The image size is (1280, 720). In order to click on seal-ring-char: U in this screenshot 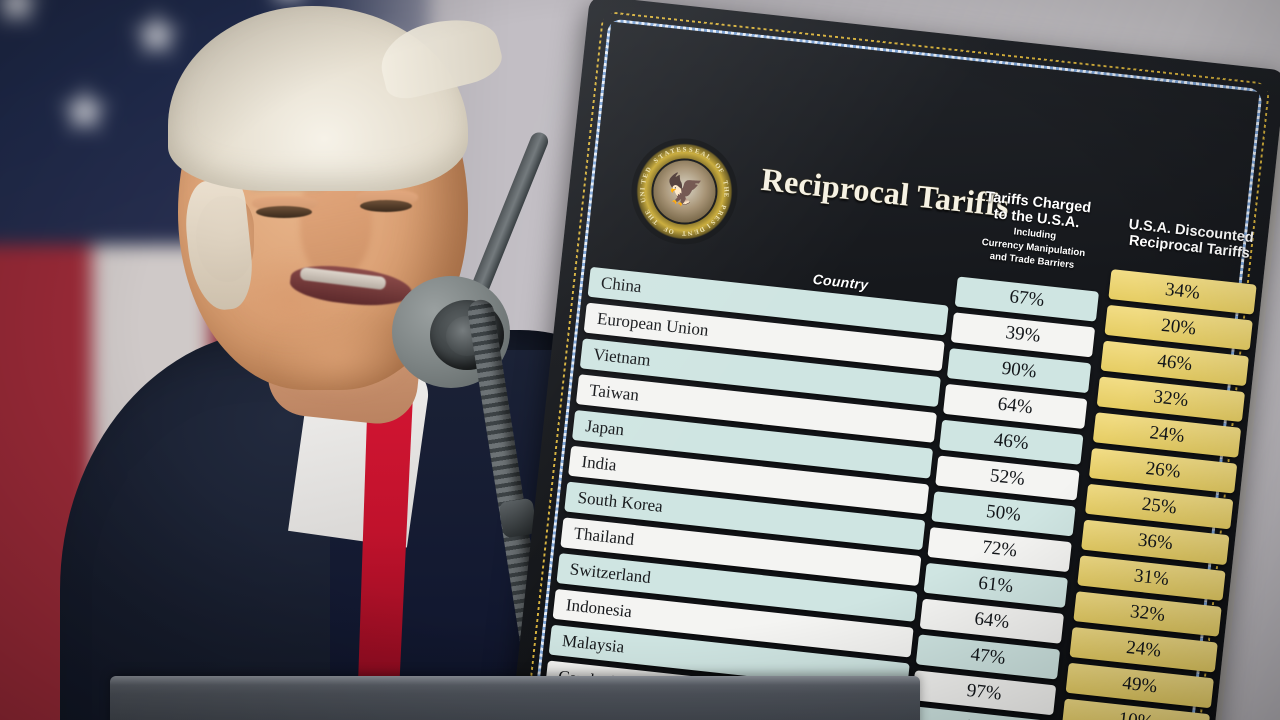, I will do `click(643, 200)`.